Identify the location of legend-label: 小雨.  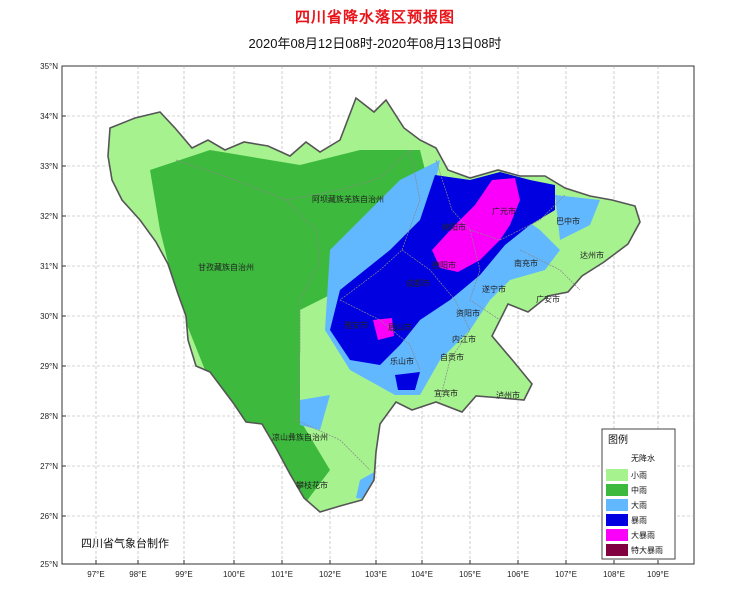
(639, 475).